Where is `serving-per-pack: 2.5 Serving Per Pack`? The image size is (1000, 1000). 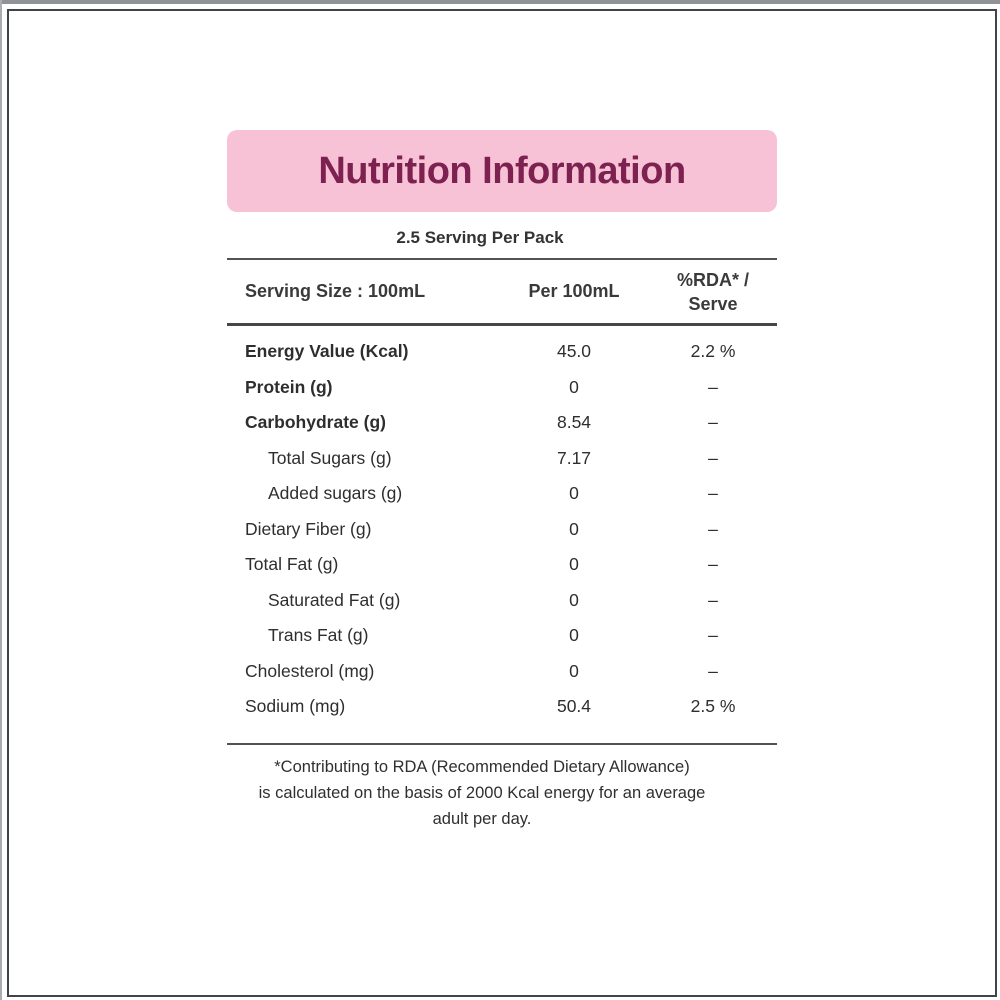
serving-per-pack: 2.5 Serving Per Pack is located at coordinates (480, 237).